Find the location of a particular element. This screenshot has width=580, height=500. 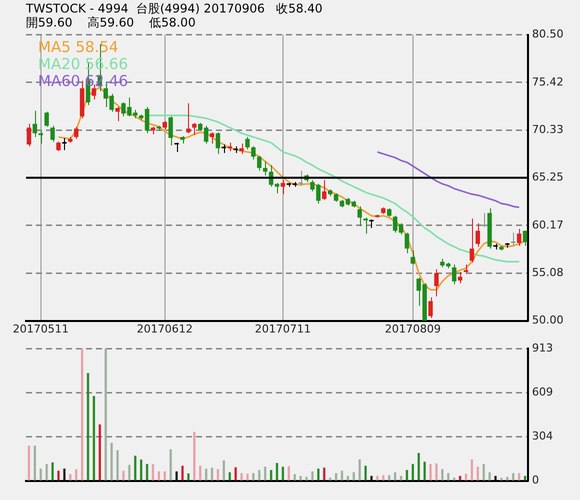

y-tick-label: 65.25 is located at coordinates (548, 177).